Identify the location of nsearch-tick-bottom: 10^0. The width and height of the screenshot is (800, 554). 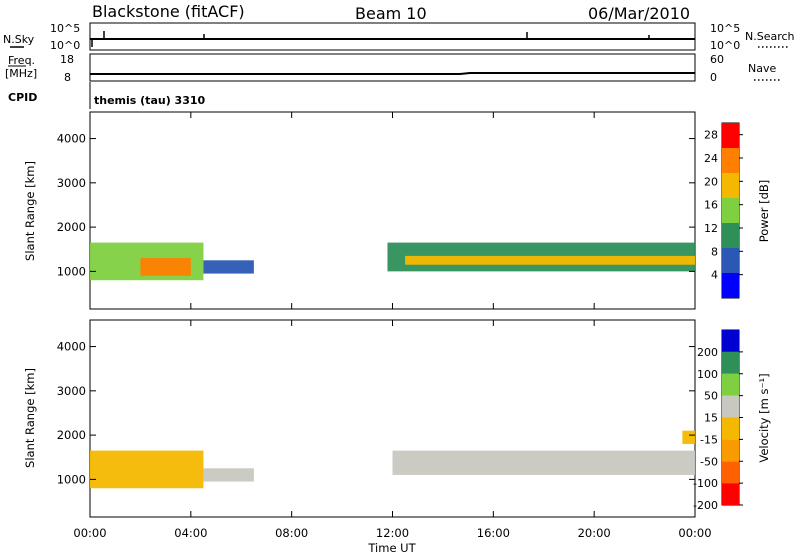
(725, 45).